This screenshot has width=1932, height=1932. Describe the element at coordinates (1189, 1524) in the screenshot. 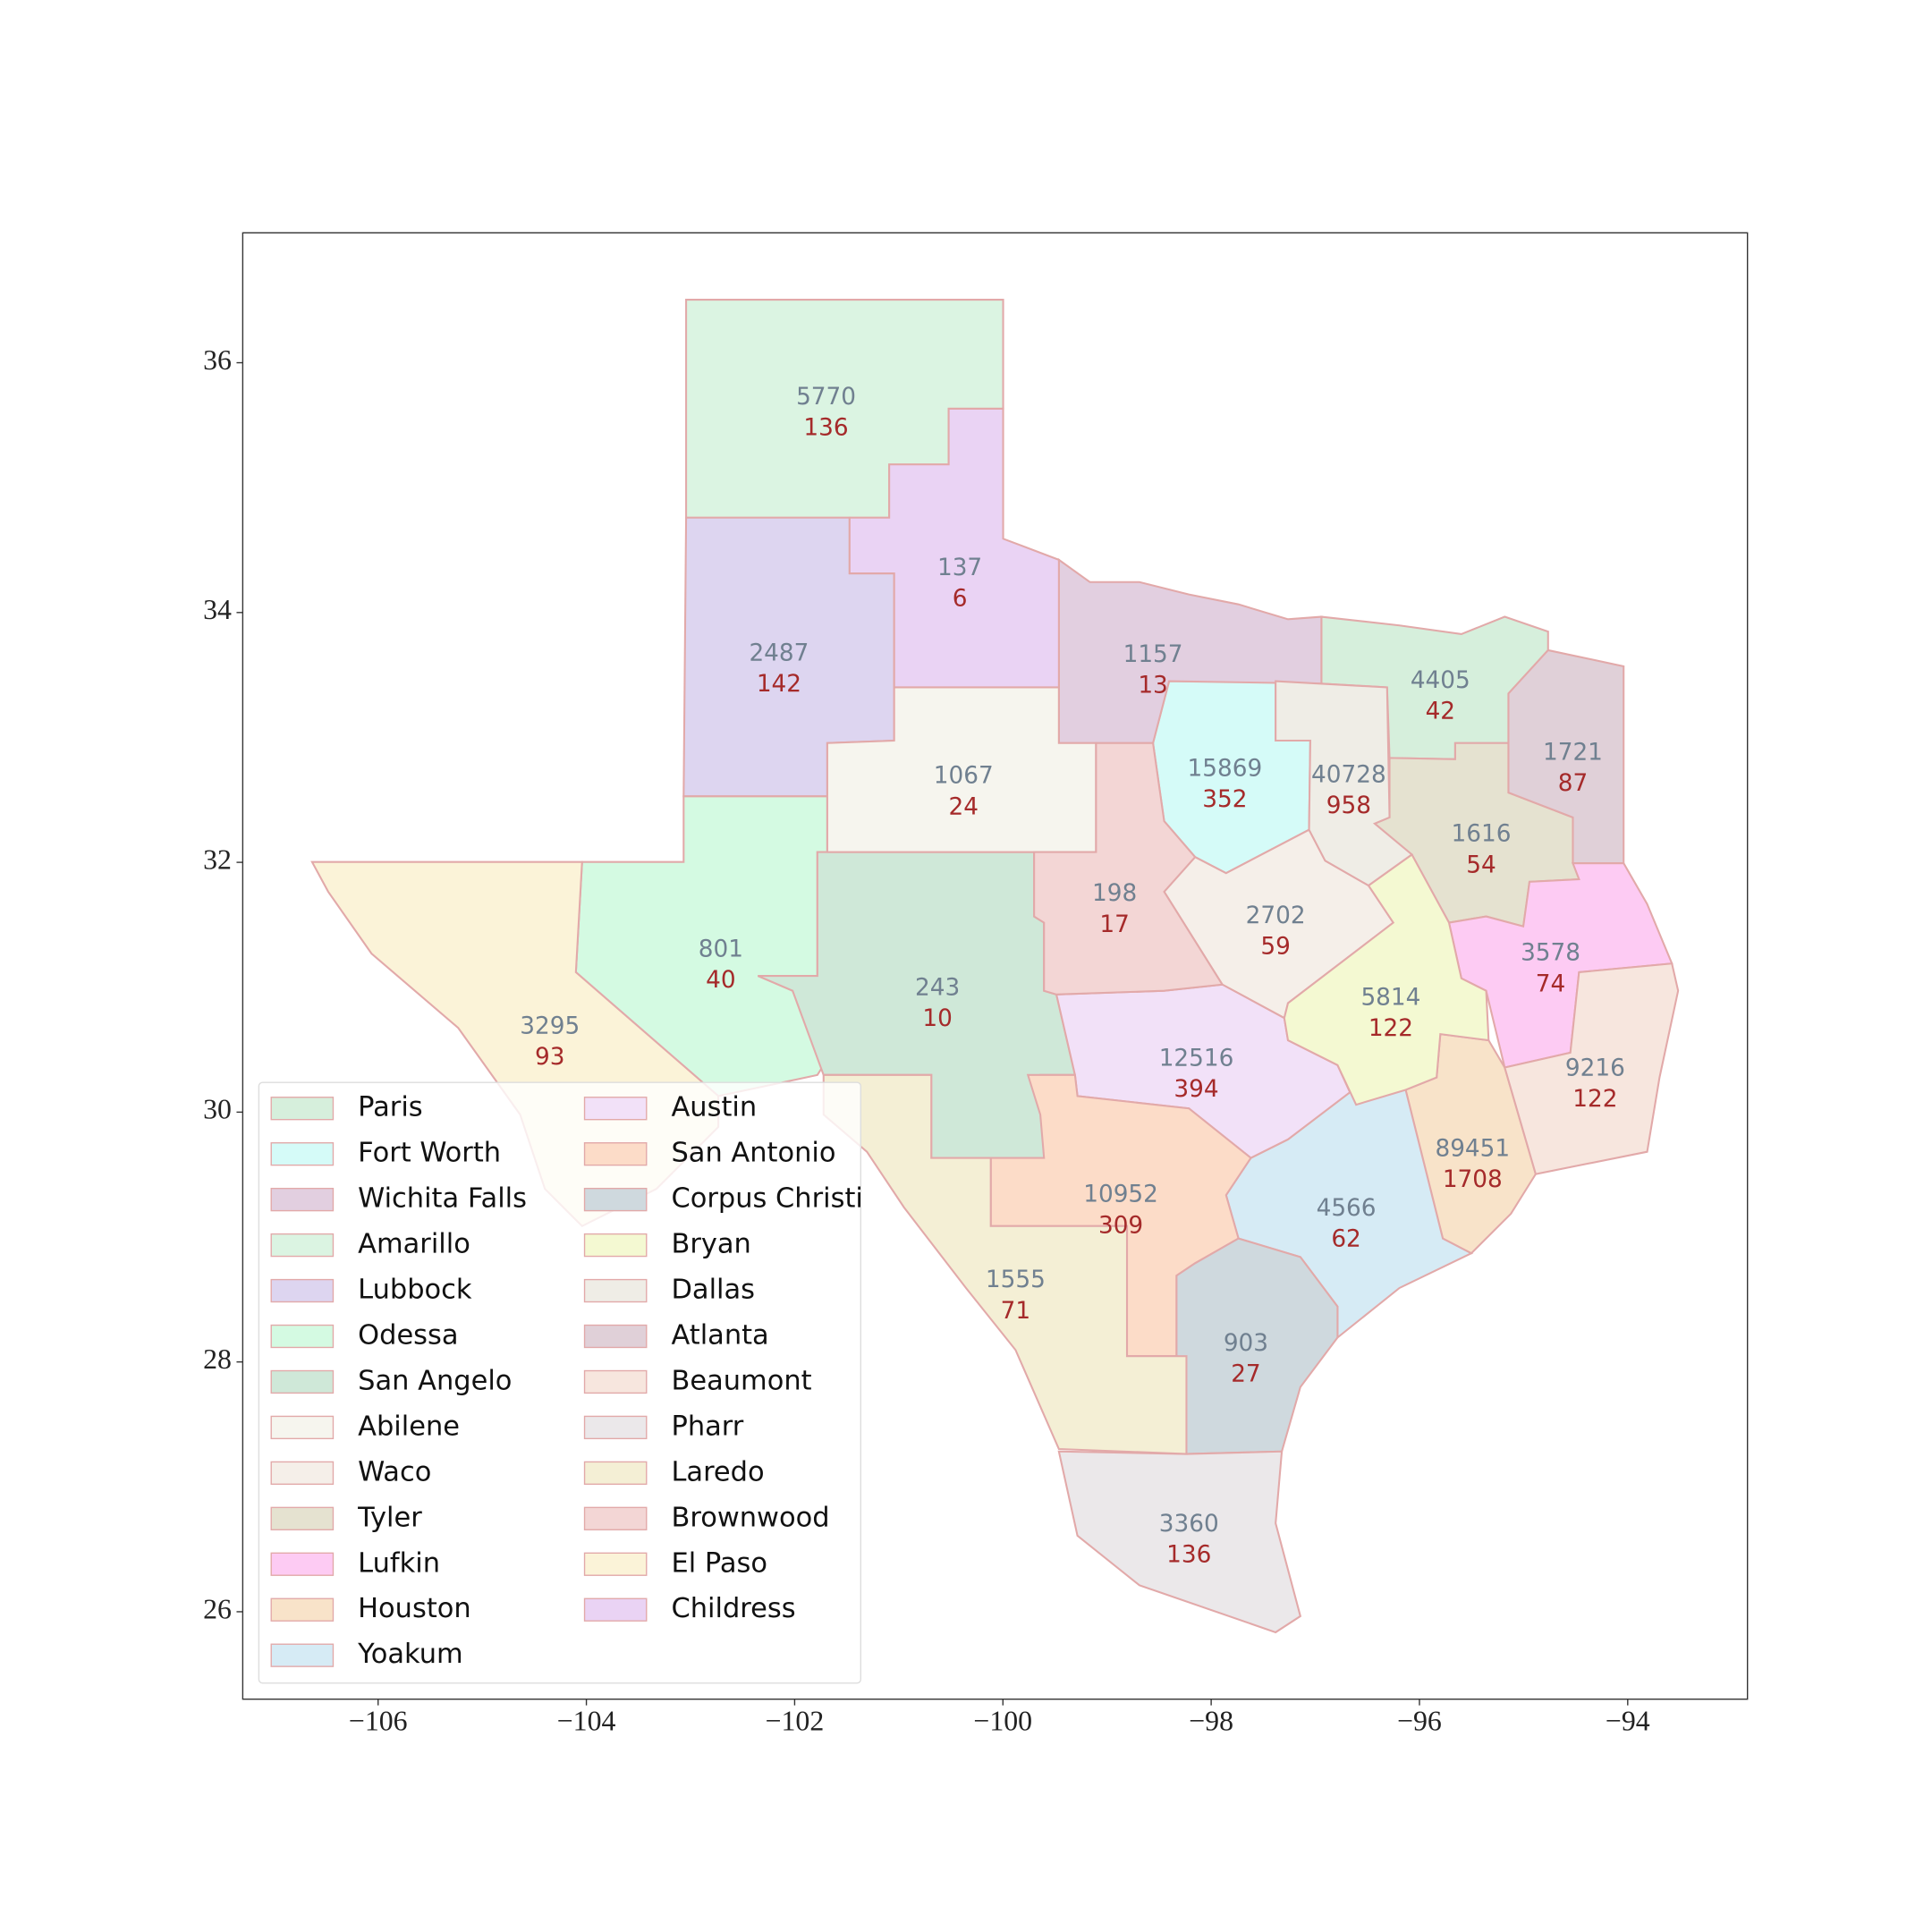

I see `region-count: 3360` at that location.